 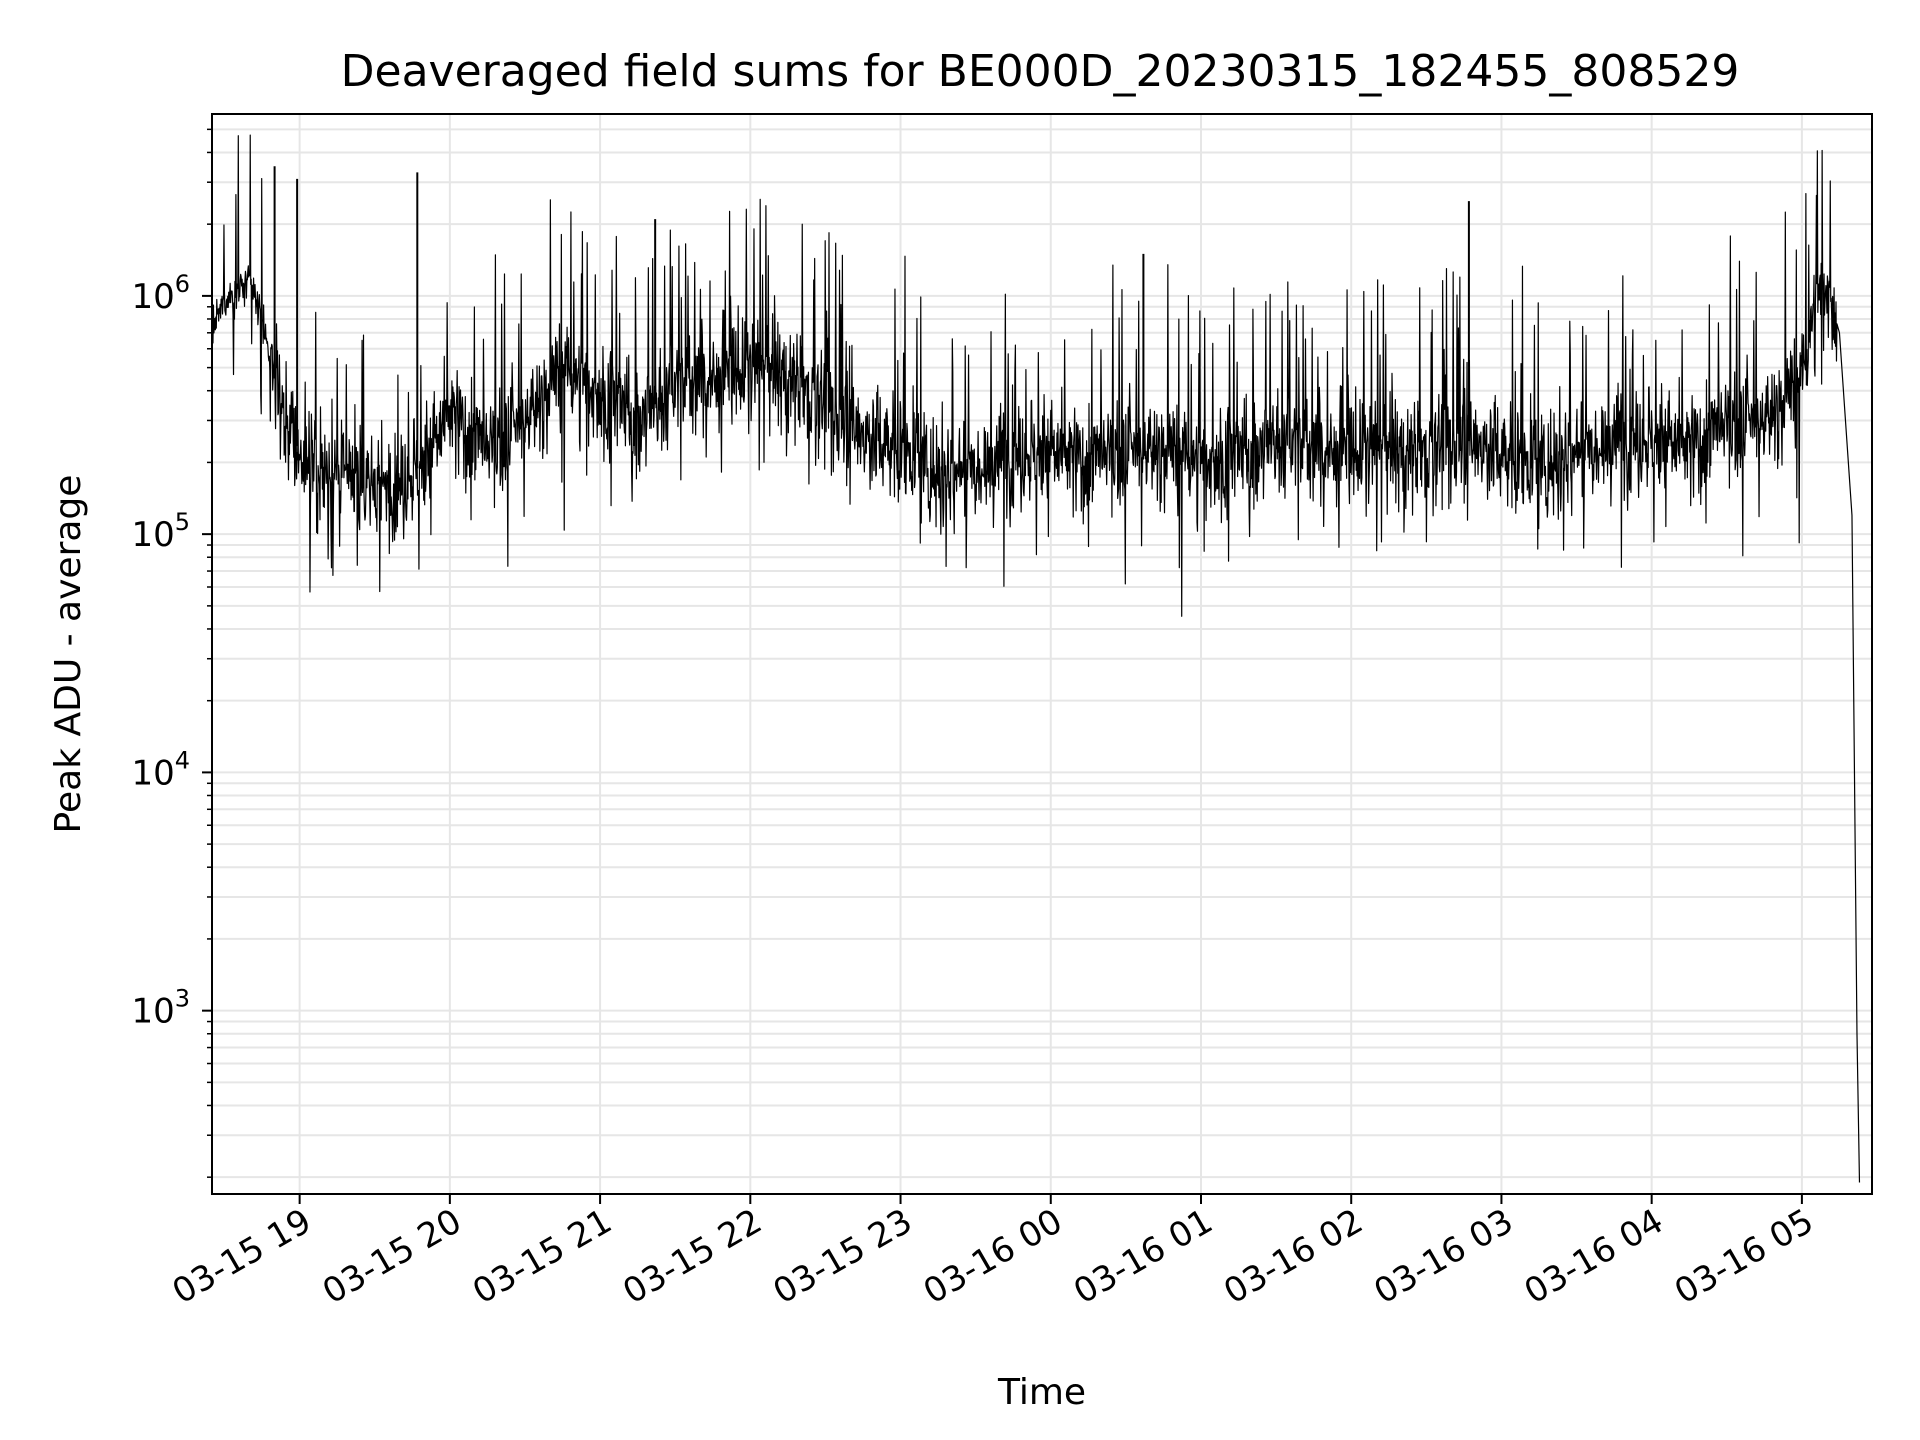 I want to click on y-axis: 10³ 10⁴ 10⁵ 10⁶, so click(x=171, y=653).